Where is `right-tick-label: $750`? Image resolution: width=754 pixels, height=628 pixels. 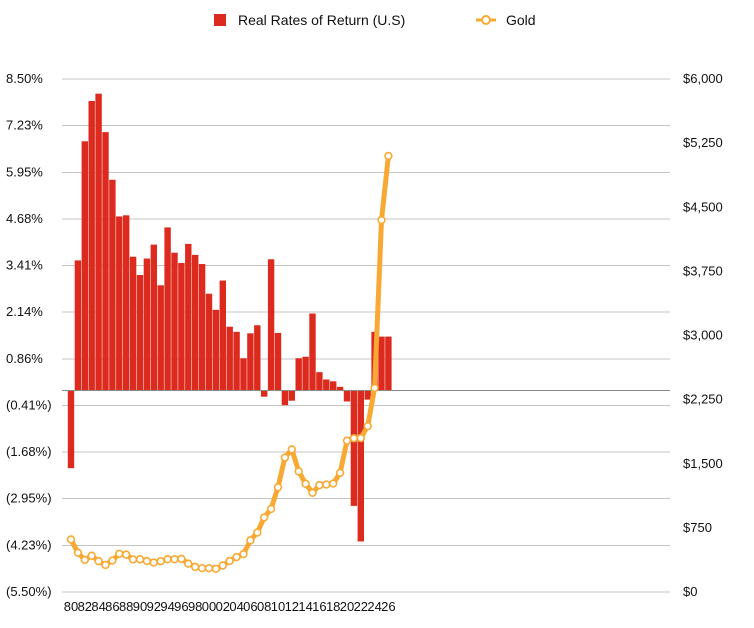 right-tick-label: $750 is located at coordinates (697, 527).